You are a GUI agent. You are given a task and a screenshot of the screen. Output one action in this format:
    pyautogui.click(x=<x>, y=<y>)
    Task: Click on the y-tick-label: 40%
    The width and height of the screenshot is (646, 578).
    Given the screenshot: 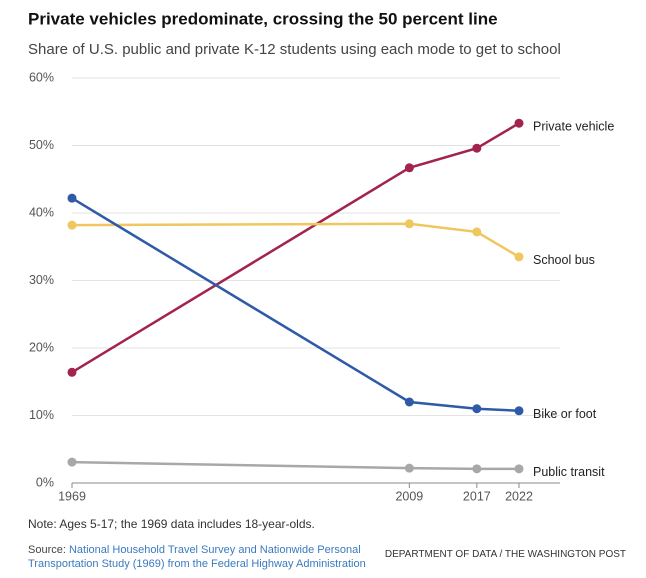 What is the action you would take?
    pyautogui.click(x=41, y=212)
    